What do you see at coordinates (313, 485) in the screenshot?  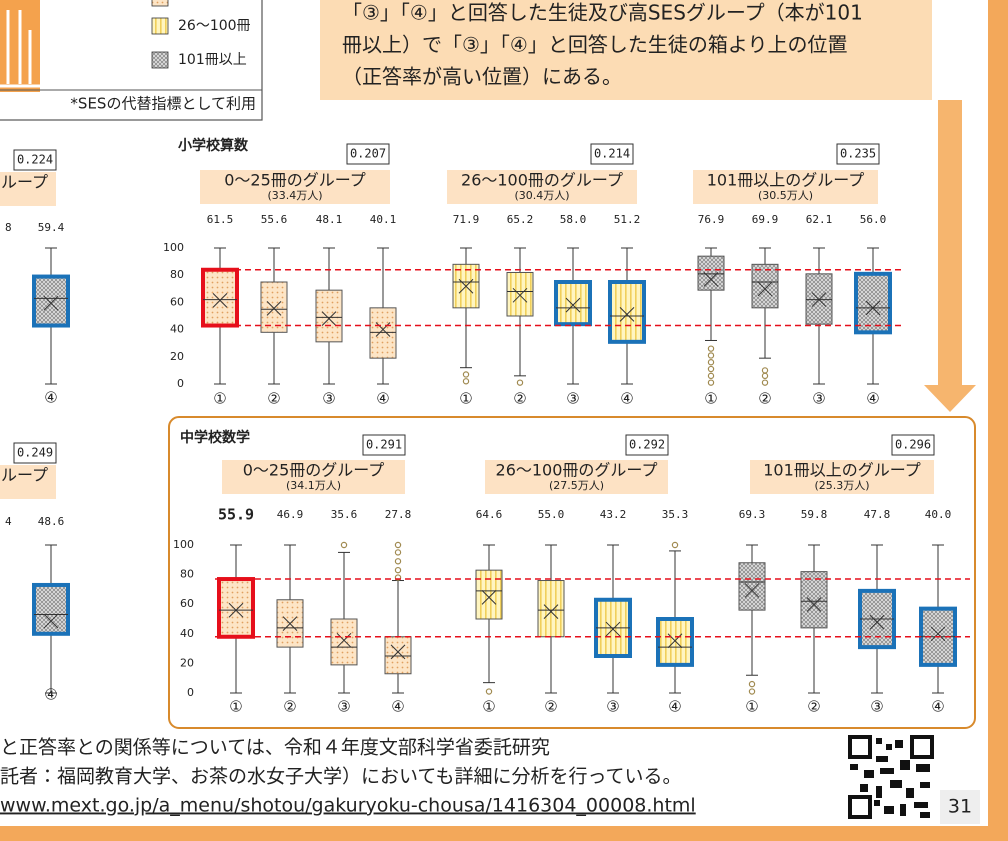 I see `group-count: (34.1万人)` at bounding box center [313, 485].